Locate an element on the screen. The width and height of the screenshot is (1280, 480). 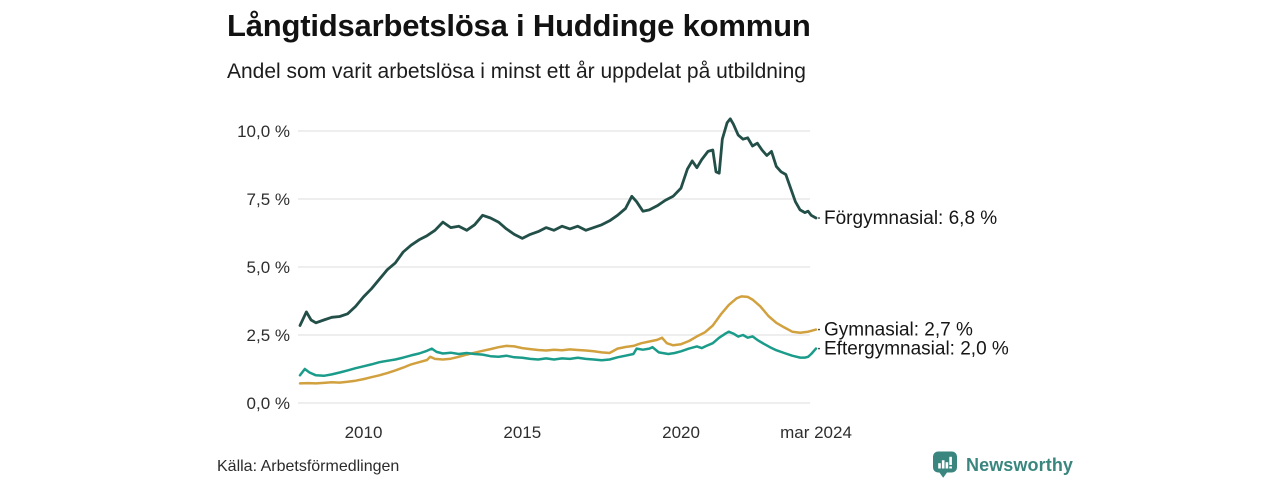
newsworthy-logo: Newsworthy is located at coordinates (1002, 465).